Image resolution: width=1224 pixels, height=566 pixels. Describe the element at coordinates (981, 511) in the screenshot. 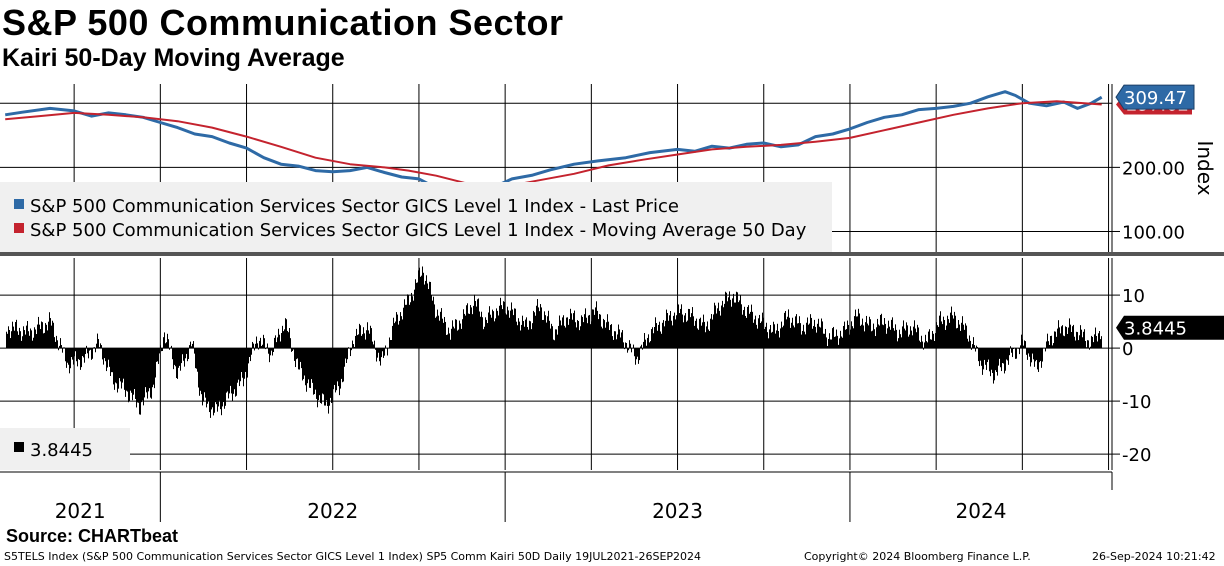

I see `year-label: 2024` at that location.